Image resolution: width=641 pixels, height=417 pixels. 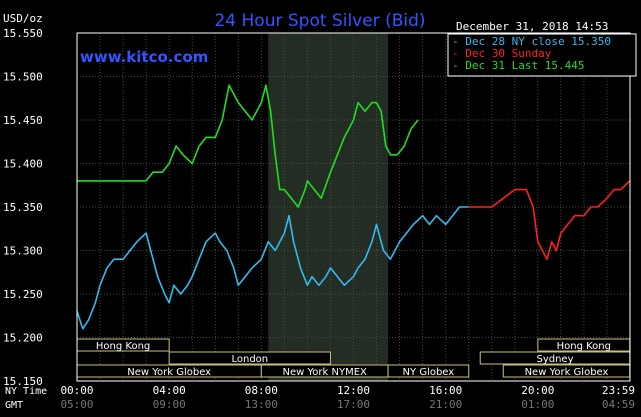 I want to click on ny-time-label: NY Time, so click(x=26, y=391).